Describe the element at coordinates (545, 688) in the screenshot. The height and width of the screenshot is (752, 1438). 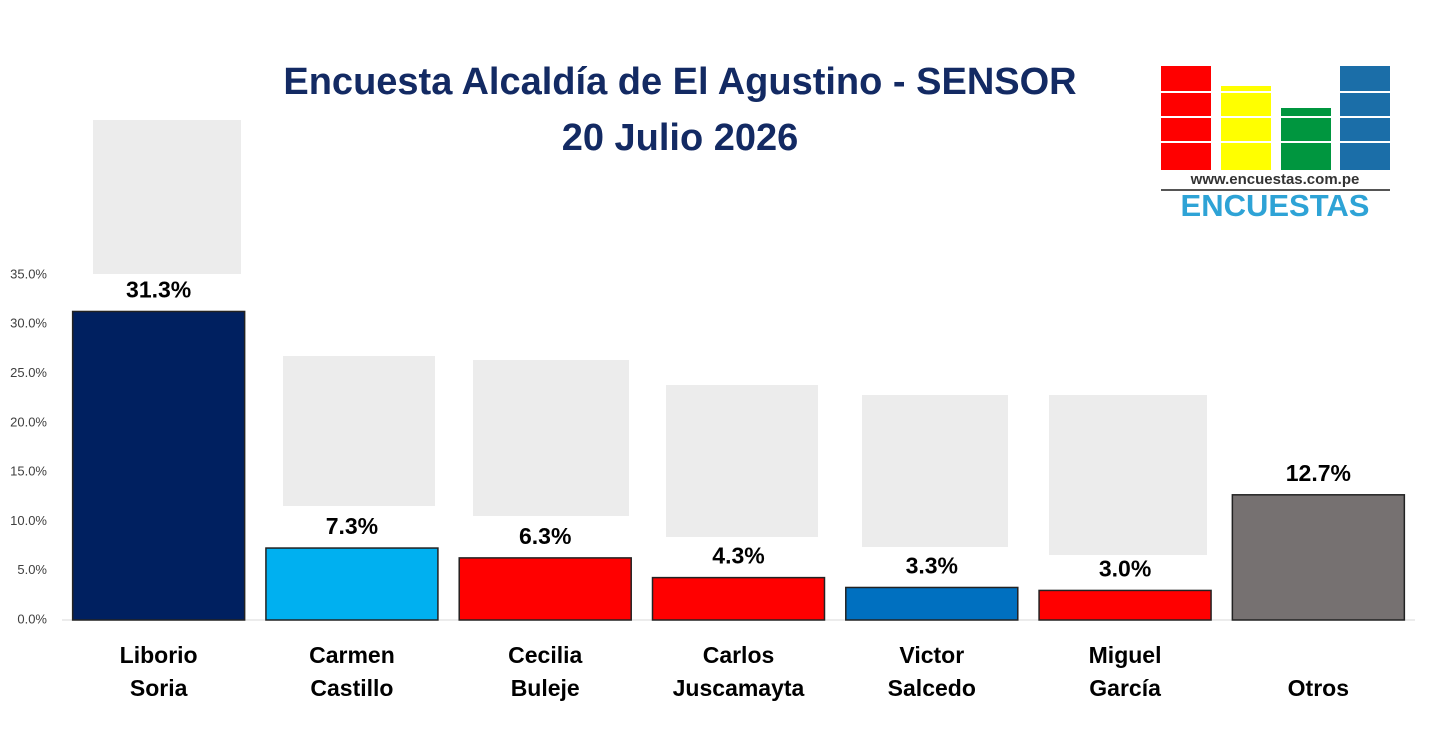
I see `x-tick-label: Buleje` at that location.